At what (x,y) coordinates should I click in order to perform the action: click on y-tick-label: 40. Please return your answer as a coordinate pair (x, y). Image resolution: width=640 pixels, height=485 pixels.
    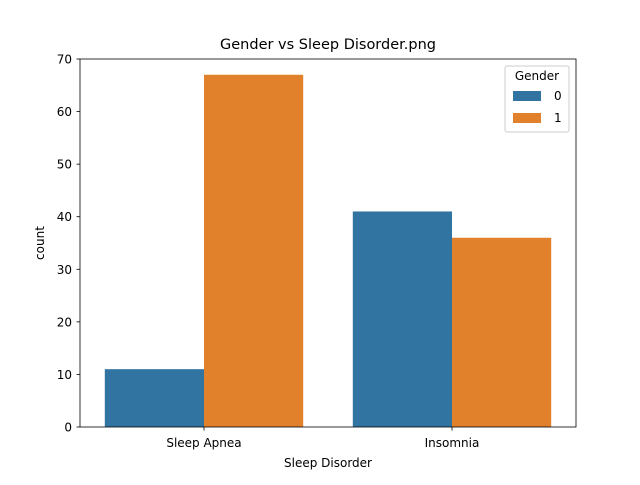
    Looking at the image, I should click on (64, 217).